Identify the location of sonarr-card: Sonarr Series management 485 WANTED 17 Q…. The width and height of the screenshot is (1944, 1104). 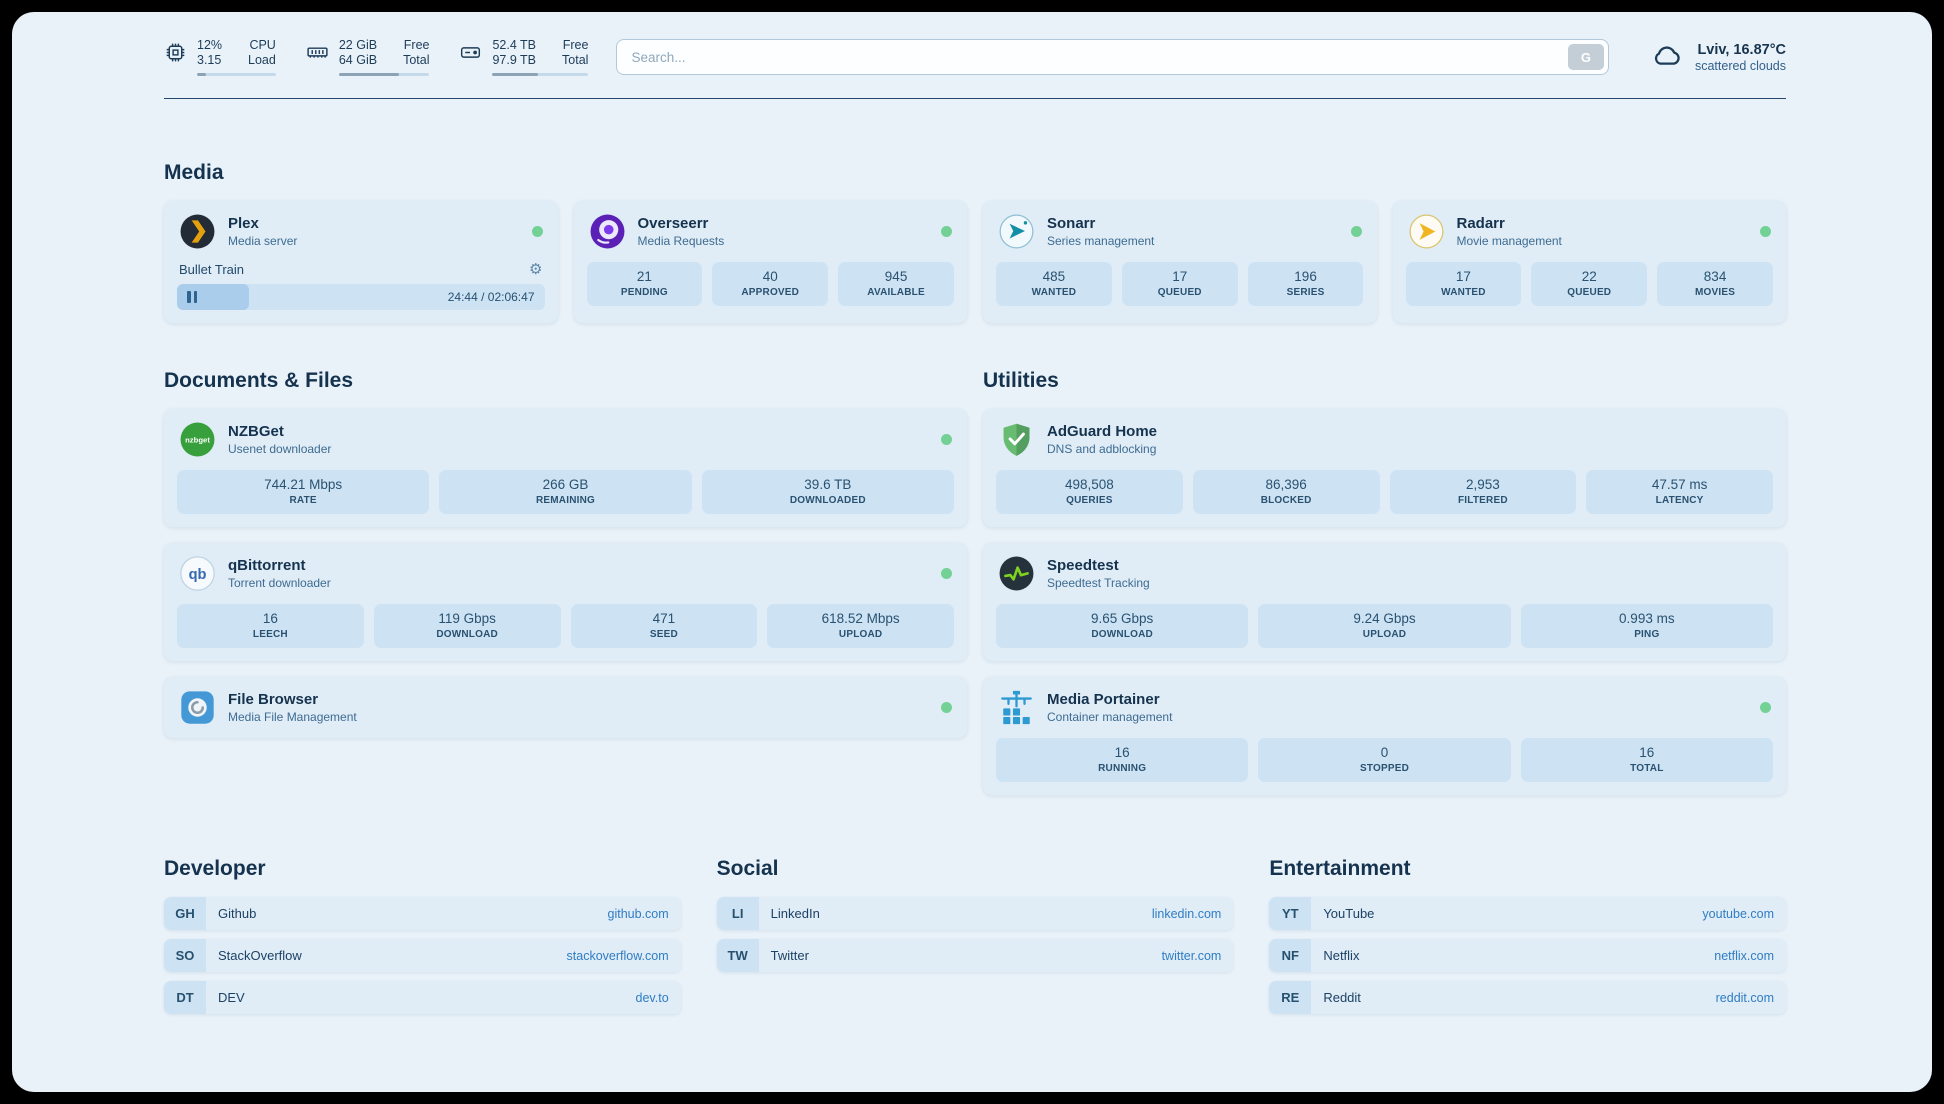
(1180, 262).